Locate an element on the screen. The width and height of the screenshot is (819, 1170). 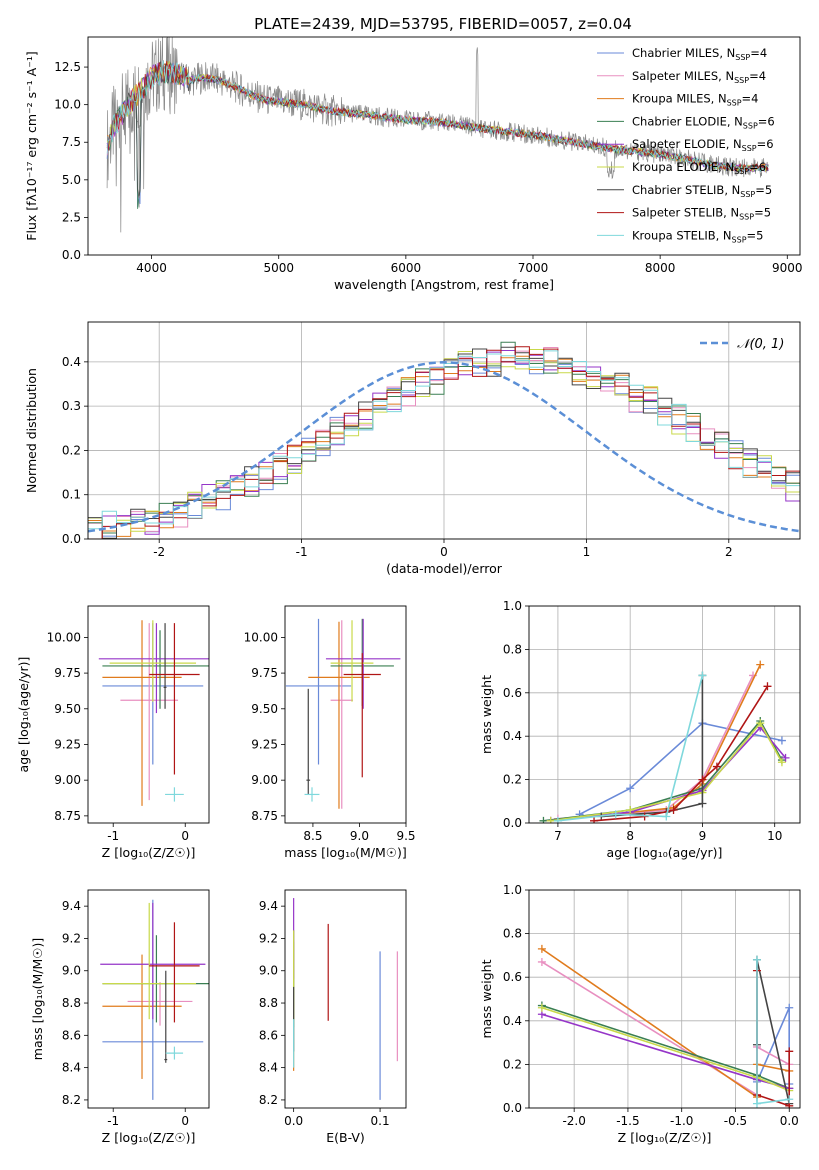
x-tick-label: 8 is located at coordinates (630, 836).